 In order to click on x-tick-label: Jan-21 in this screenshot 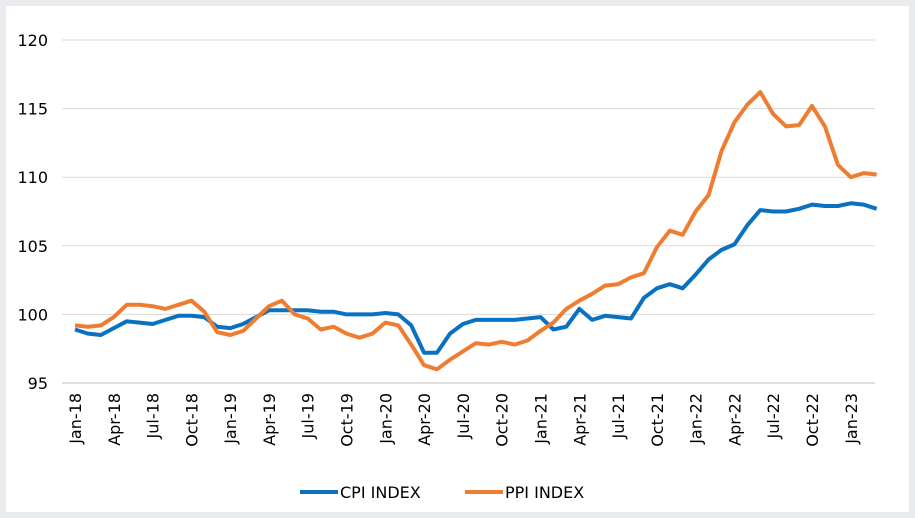, I will do `click(540, 419)`.